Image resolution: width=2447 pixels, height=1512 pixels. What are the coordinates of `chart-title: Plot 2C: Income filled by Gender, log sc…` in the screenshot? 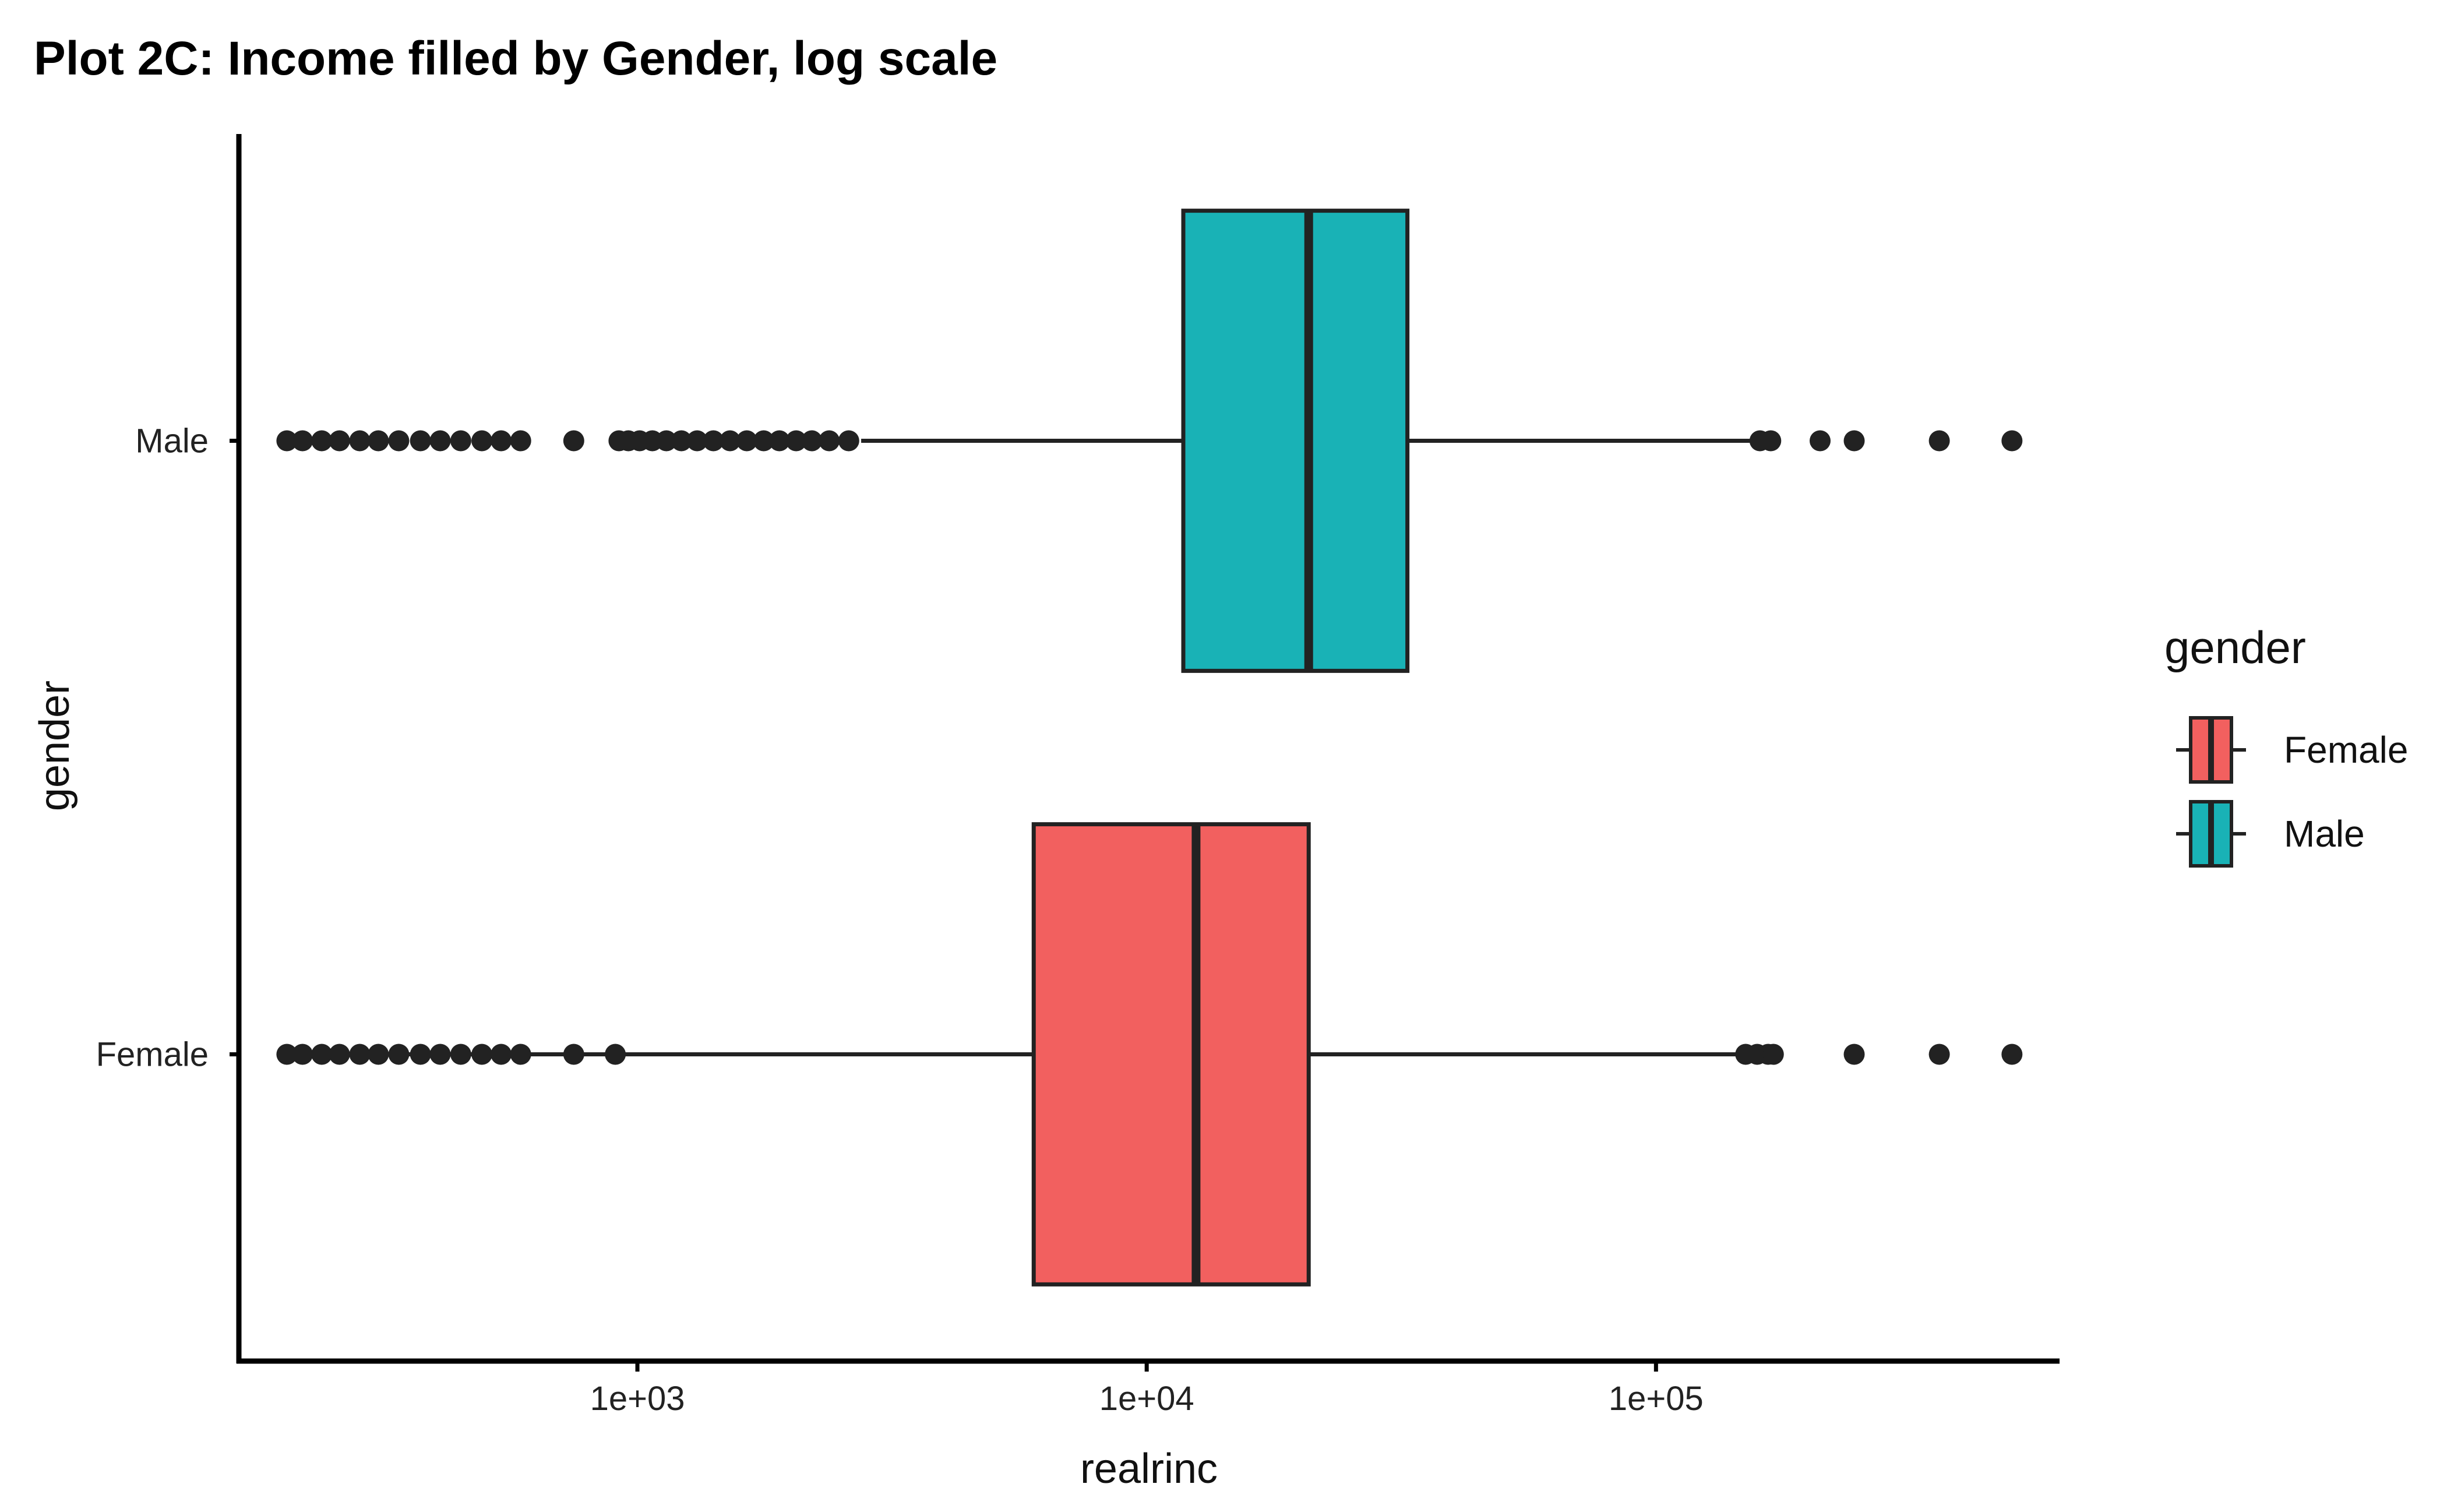 It's located at (515, 58).